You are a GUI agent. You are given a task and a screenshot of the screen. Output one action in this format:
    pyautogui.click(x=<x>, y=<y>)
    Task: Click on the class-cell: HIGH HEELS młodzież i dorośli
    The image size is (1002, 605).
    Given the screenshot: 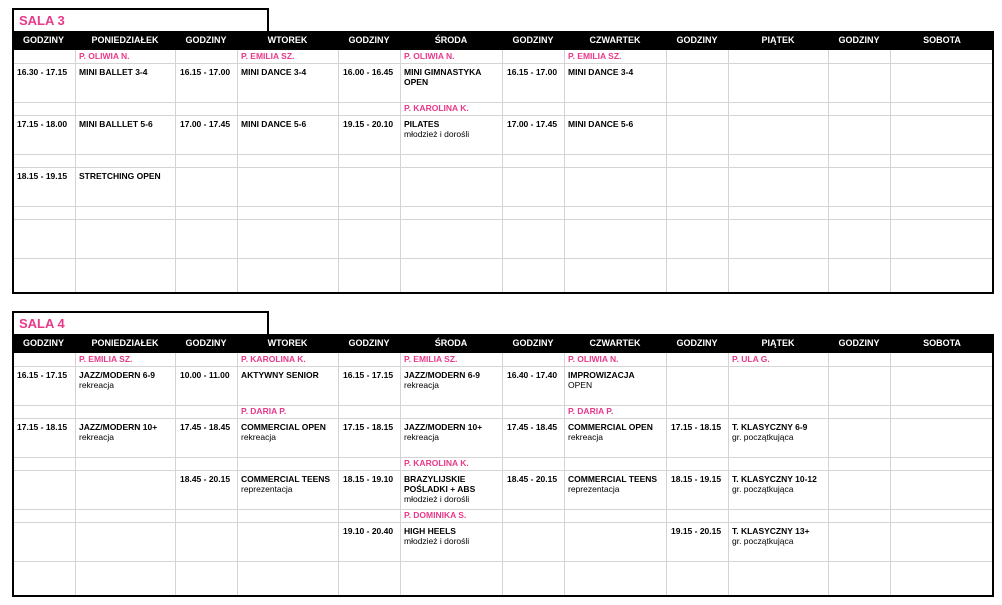 What is the action you would take?
    pyautogui.click(x=451, y=542)
    